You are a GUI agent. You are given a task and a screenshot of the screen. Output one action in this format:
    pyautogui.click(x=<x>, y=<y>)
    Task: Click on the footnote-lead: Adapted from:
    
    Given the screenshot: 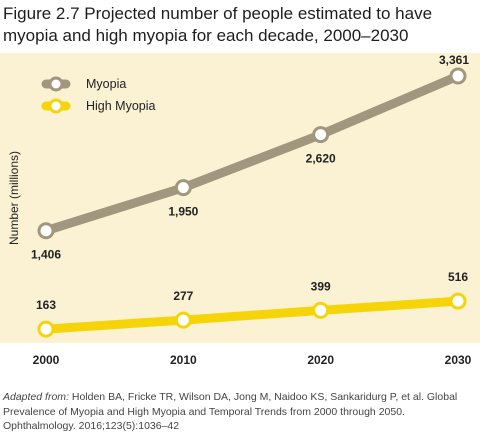 What is the action you would take?
    pyautogui.click(x=36, y=397)
    